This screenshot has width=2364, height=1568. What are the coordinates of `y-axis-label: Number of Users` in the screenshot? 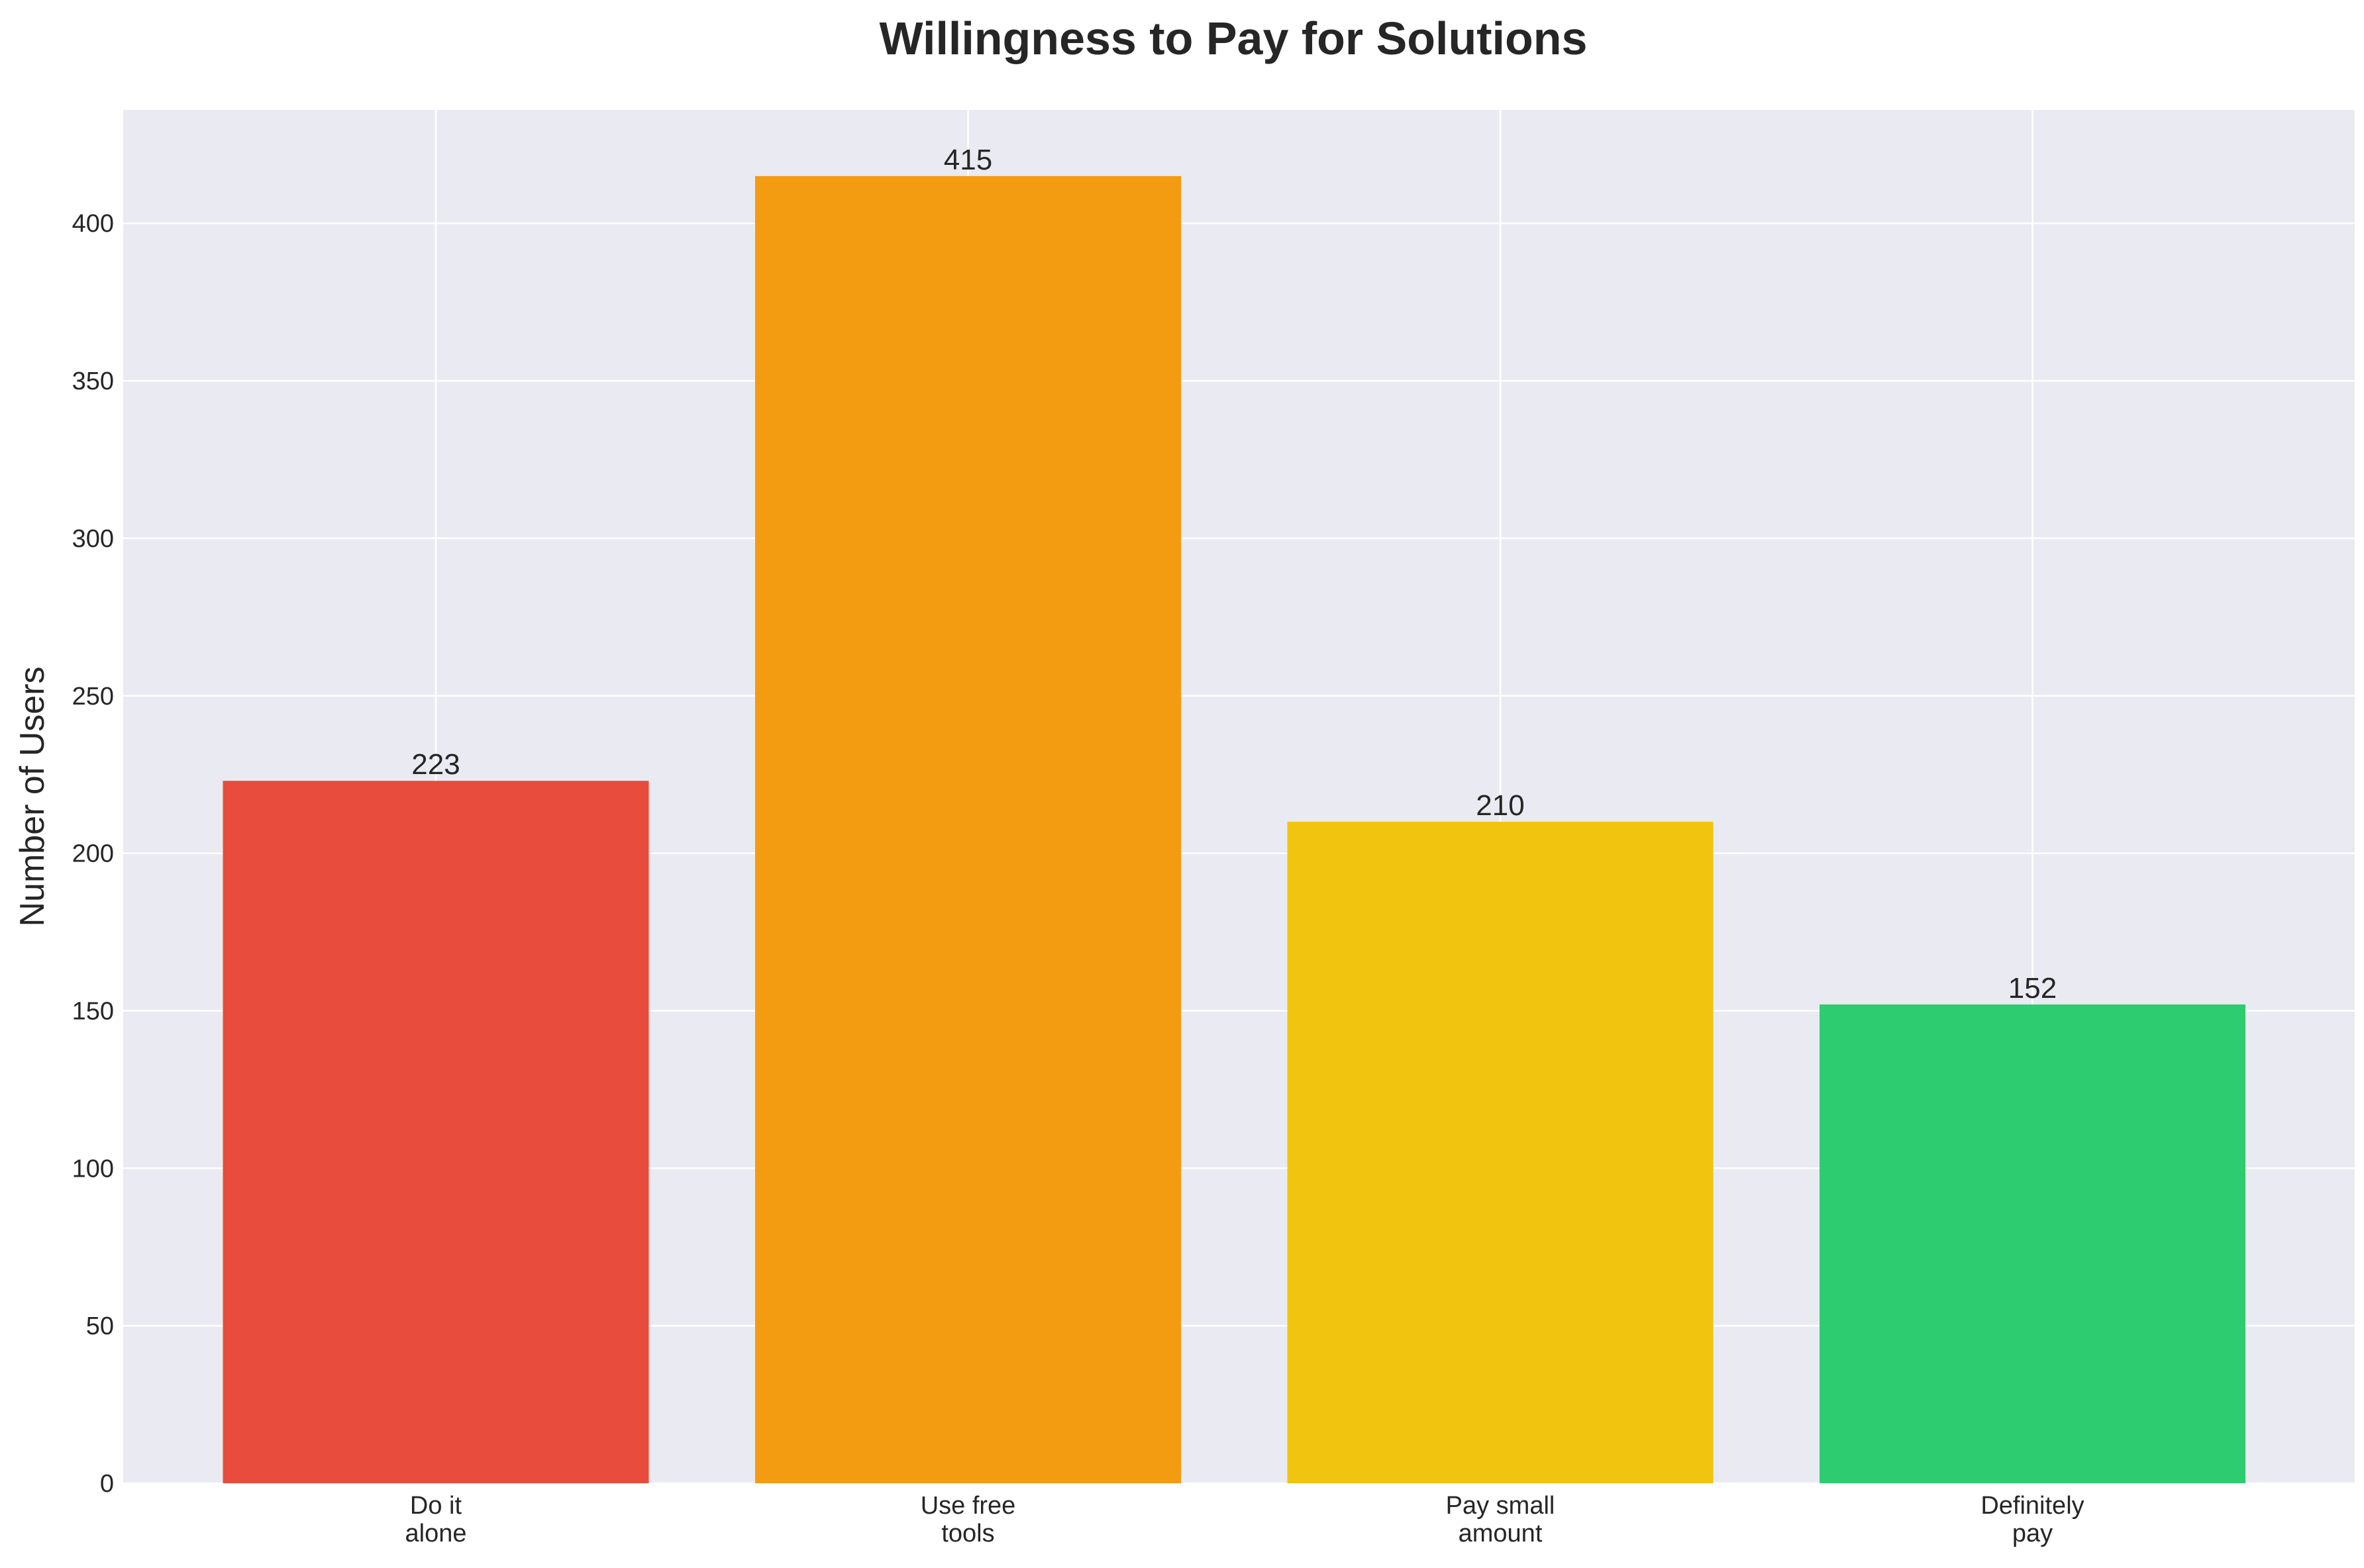 It's located at (33, 797).